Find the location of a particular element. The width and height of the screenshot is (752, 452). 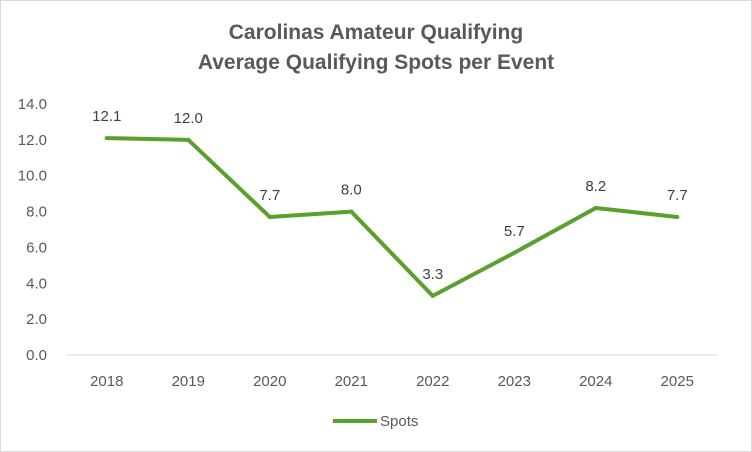

chart-title-line1: Carolinas Amateur Qualifying is located at coordinates (376, 32).